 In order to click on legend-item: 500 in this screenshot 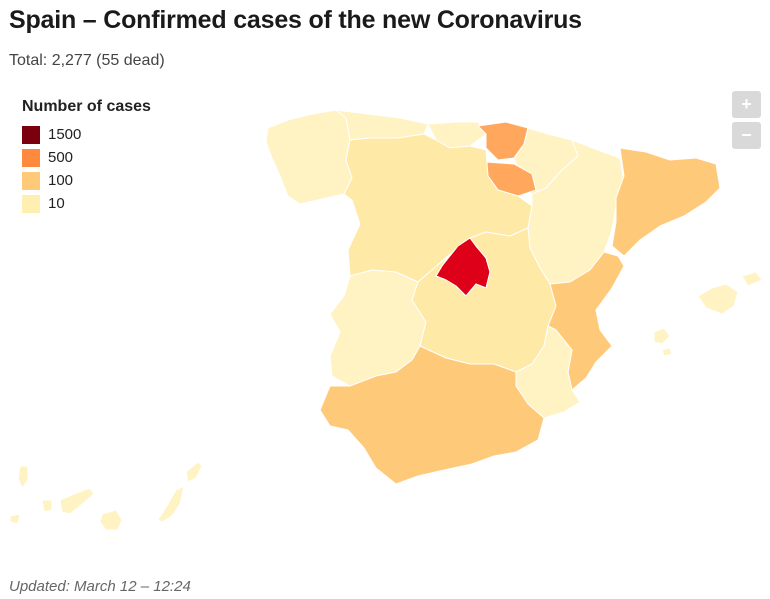, I will do `click(86, 157)`.